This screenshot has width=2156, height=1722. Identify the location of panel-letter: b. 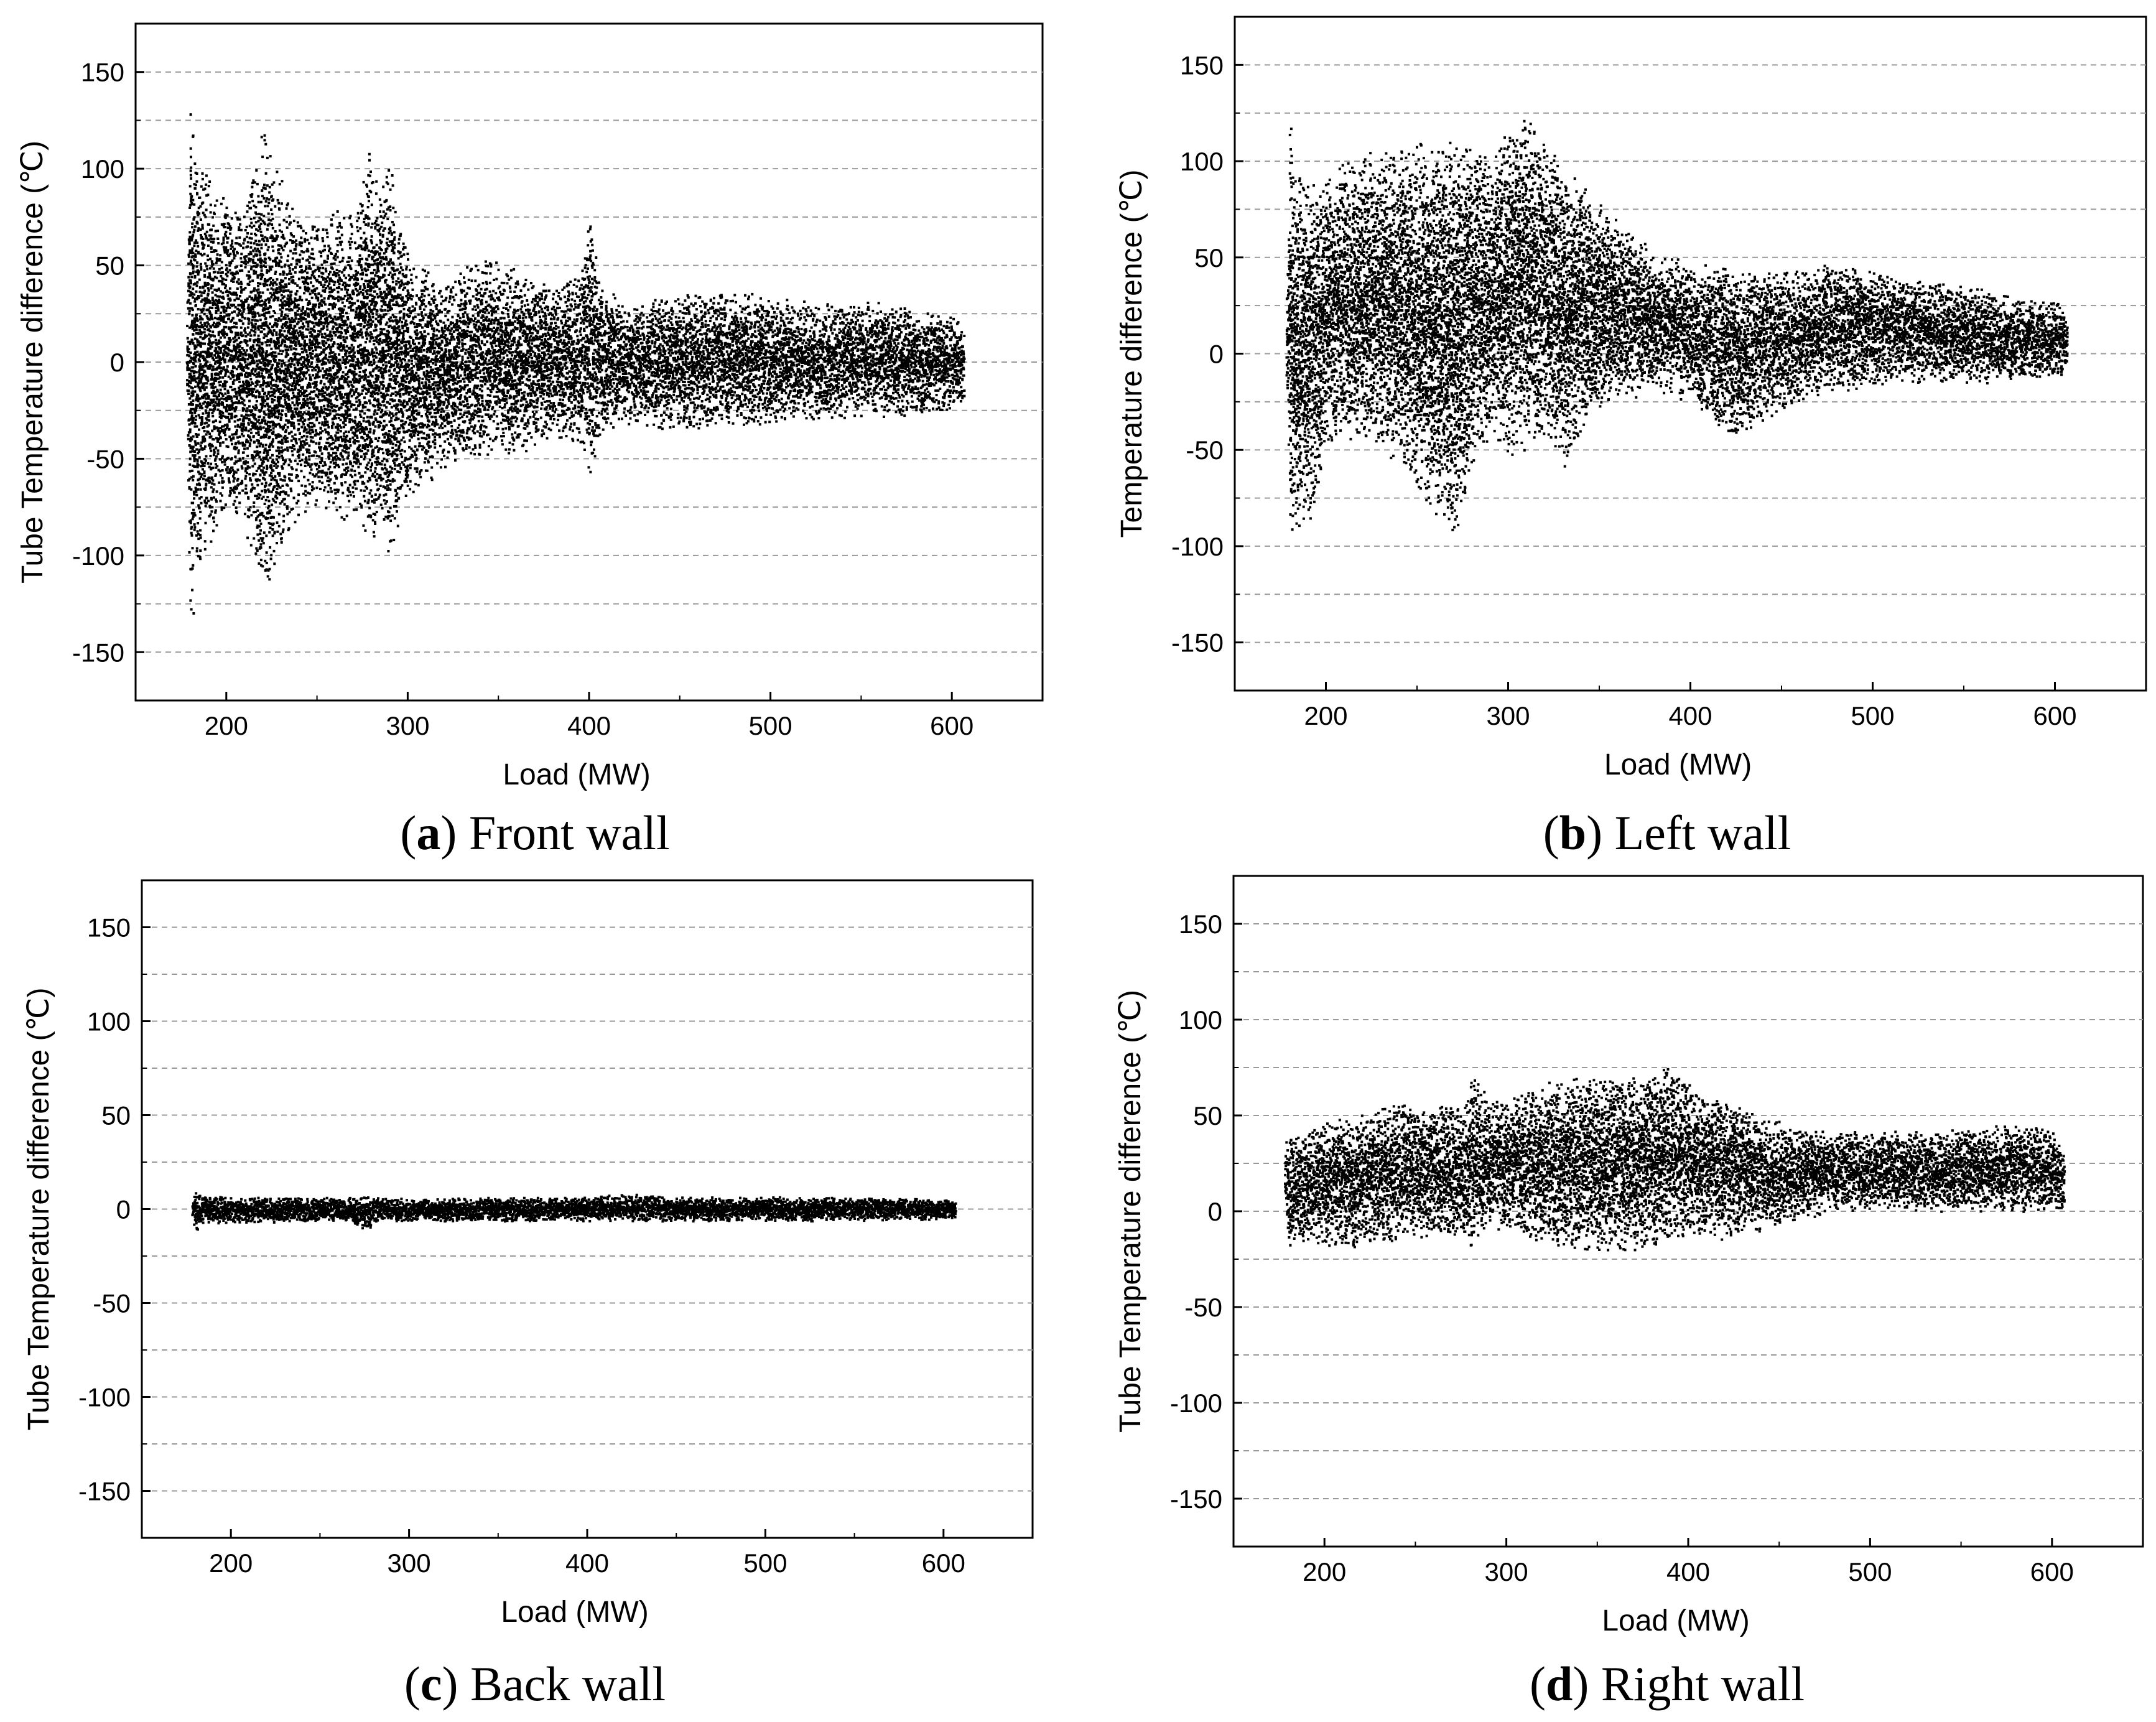
(1572, 833).